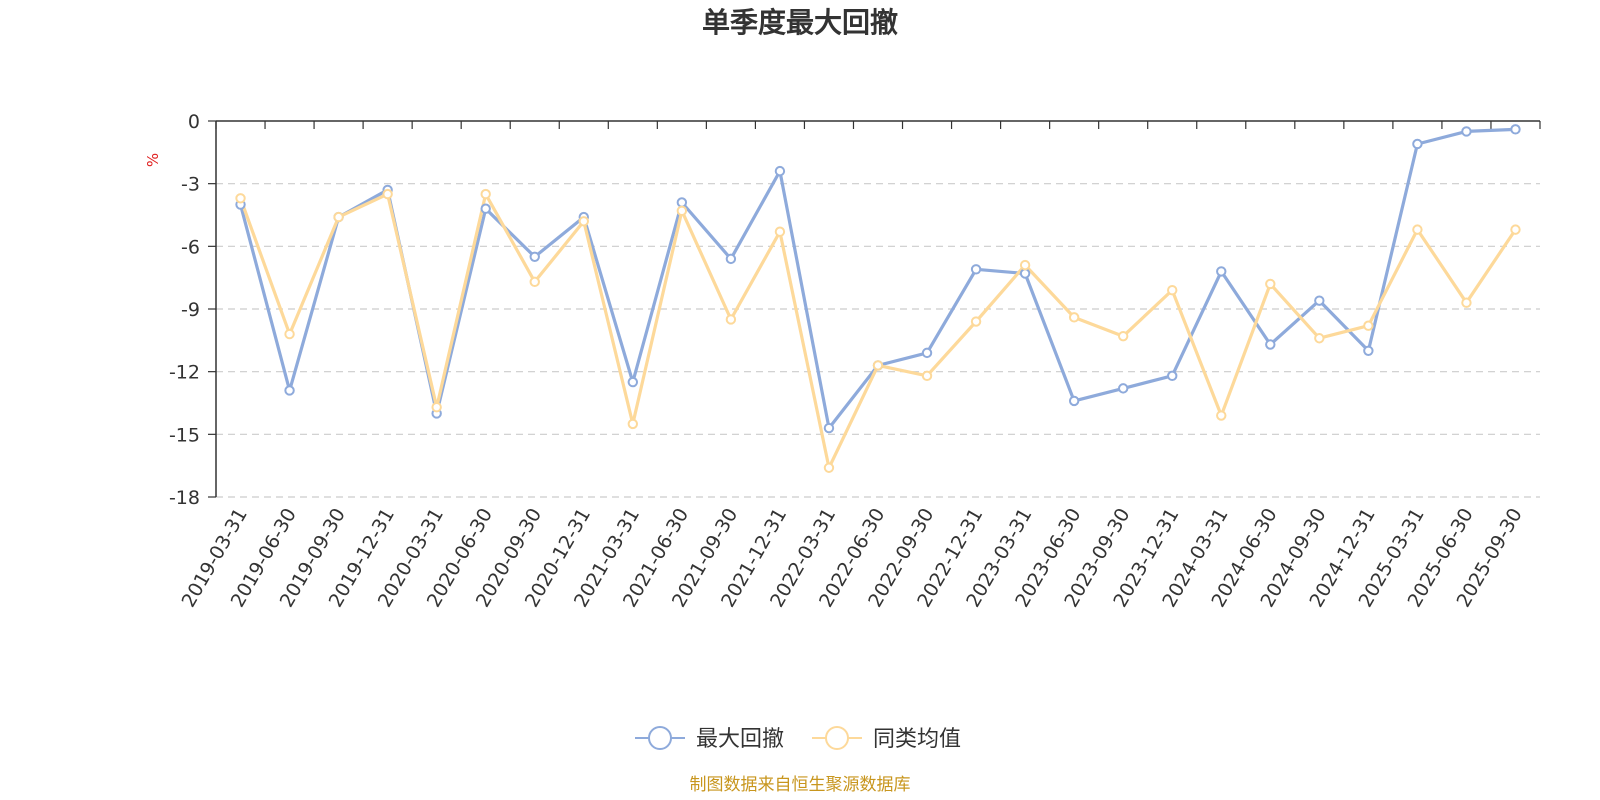 The image size is (1600, 800). I want to click on legend: 最大回撤 同类均值, so click(798, 739).